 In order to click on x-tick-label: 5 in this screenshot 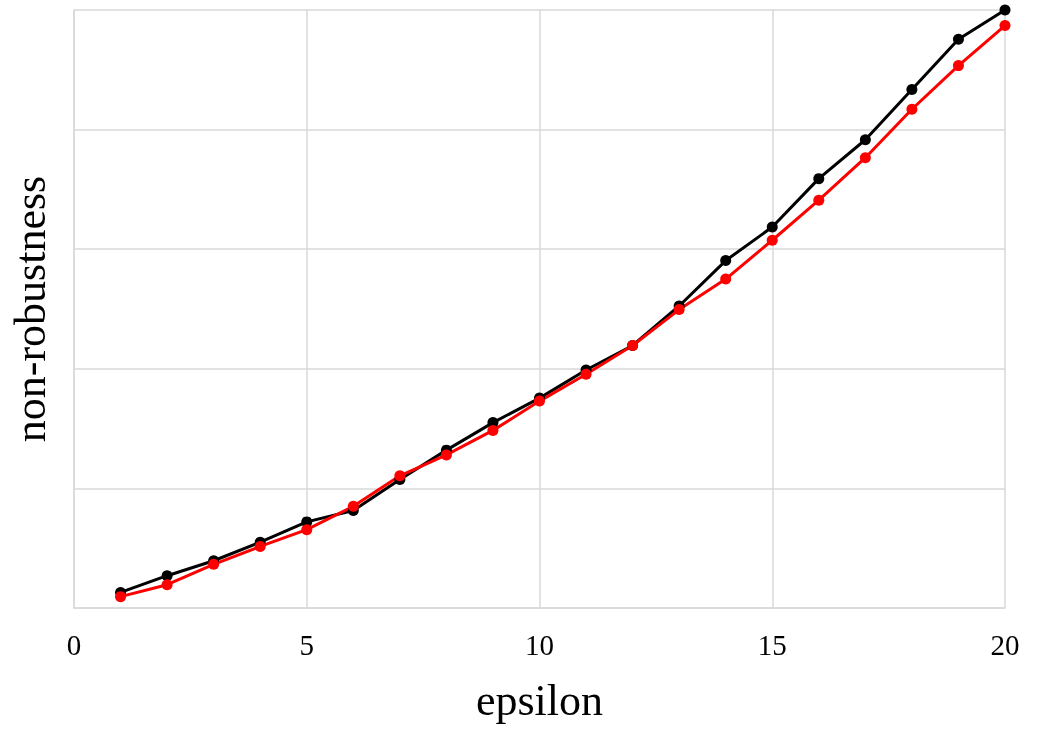, I will do `click(306, 644)`.